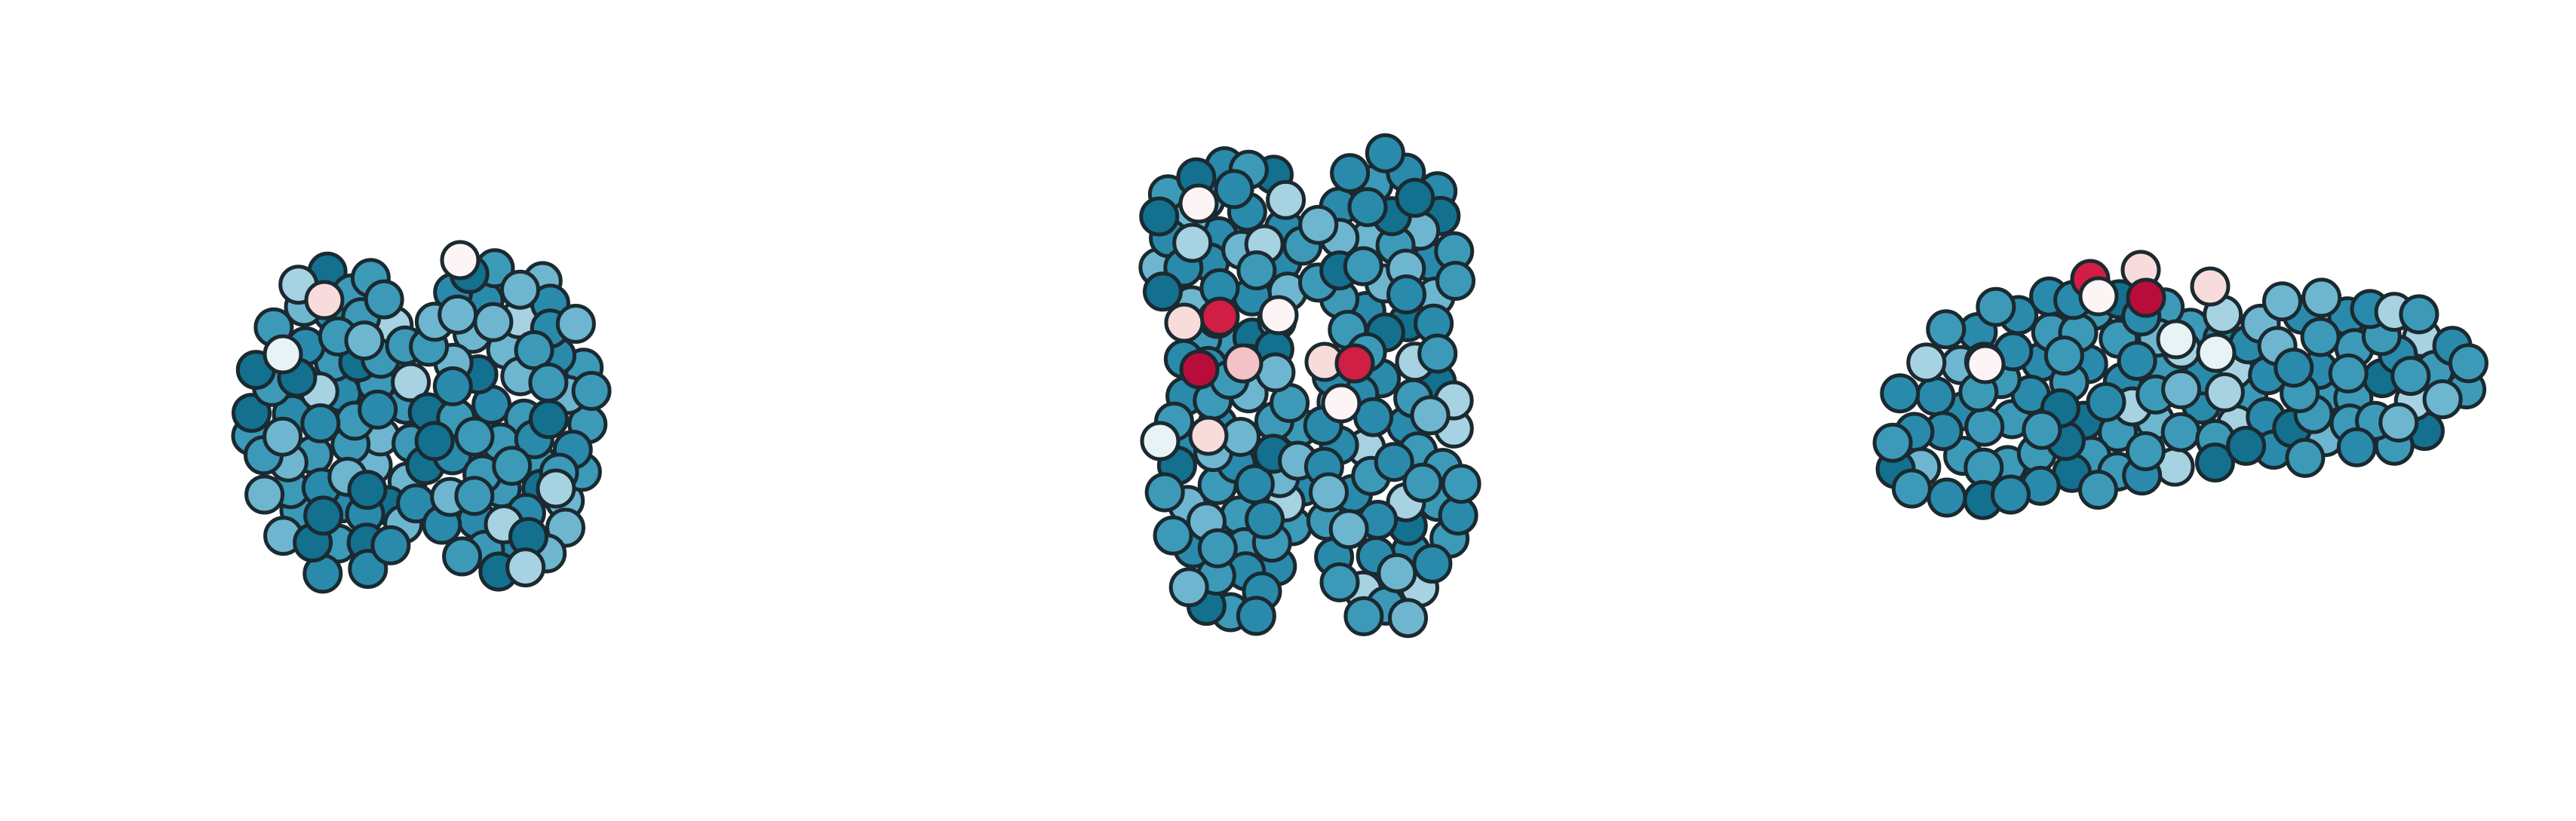 Image resolution: width=2576 pixels, height=821 pixels. What do you see at coordinates (2180, 385) in the screenshot?
I see `sagittal-view-brain-icon` at bounding box center [2180, 385].